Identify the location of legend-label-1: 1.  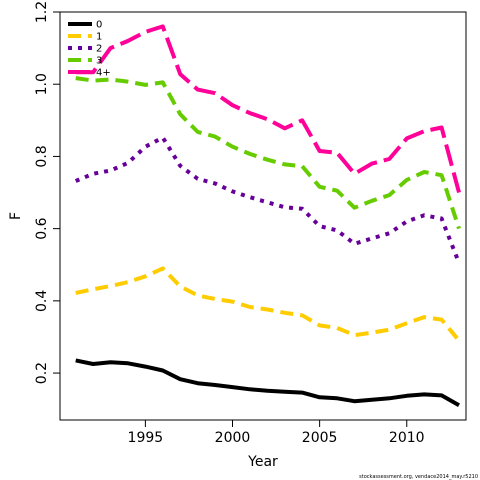
(99, 37).